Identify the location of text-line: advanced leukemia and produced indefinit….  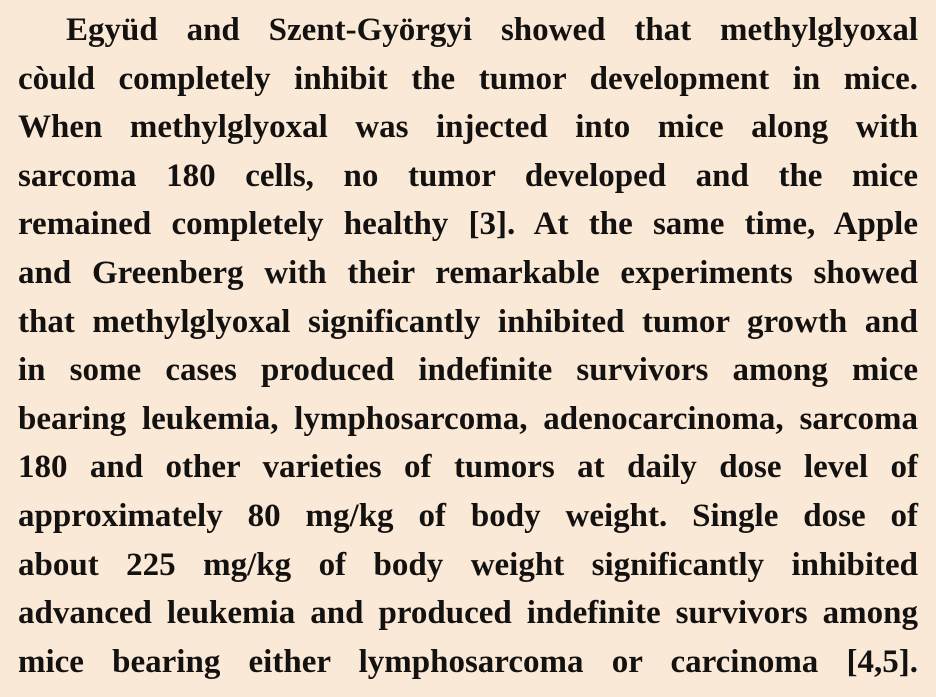
(468, 613).